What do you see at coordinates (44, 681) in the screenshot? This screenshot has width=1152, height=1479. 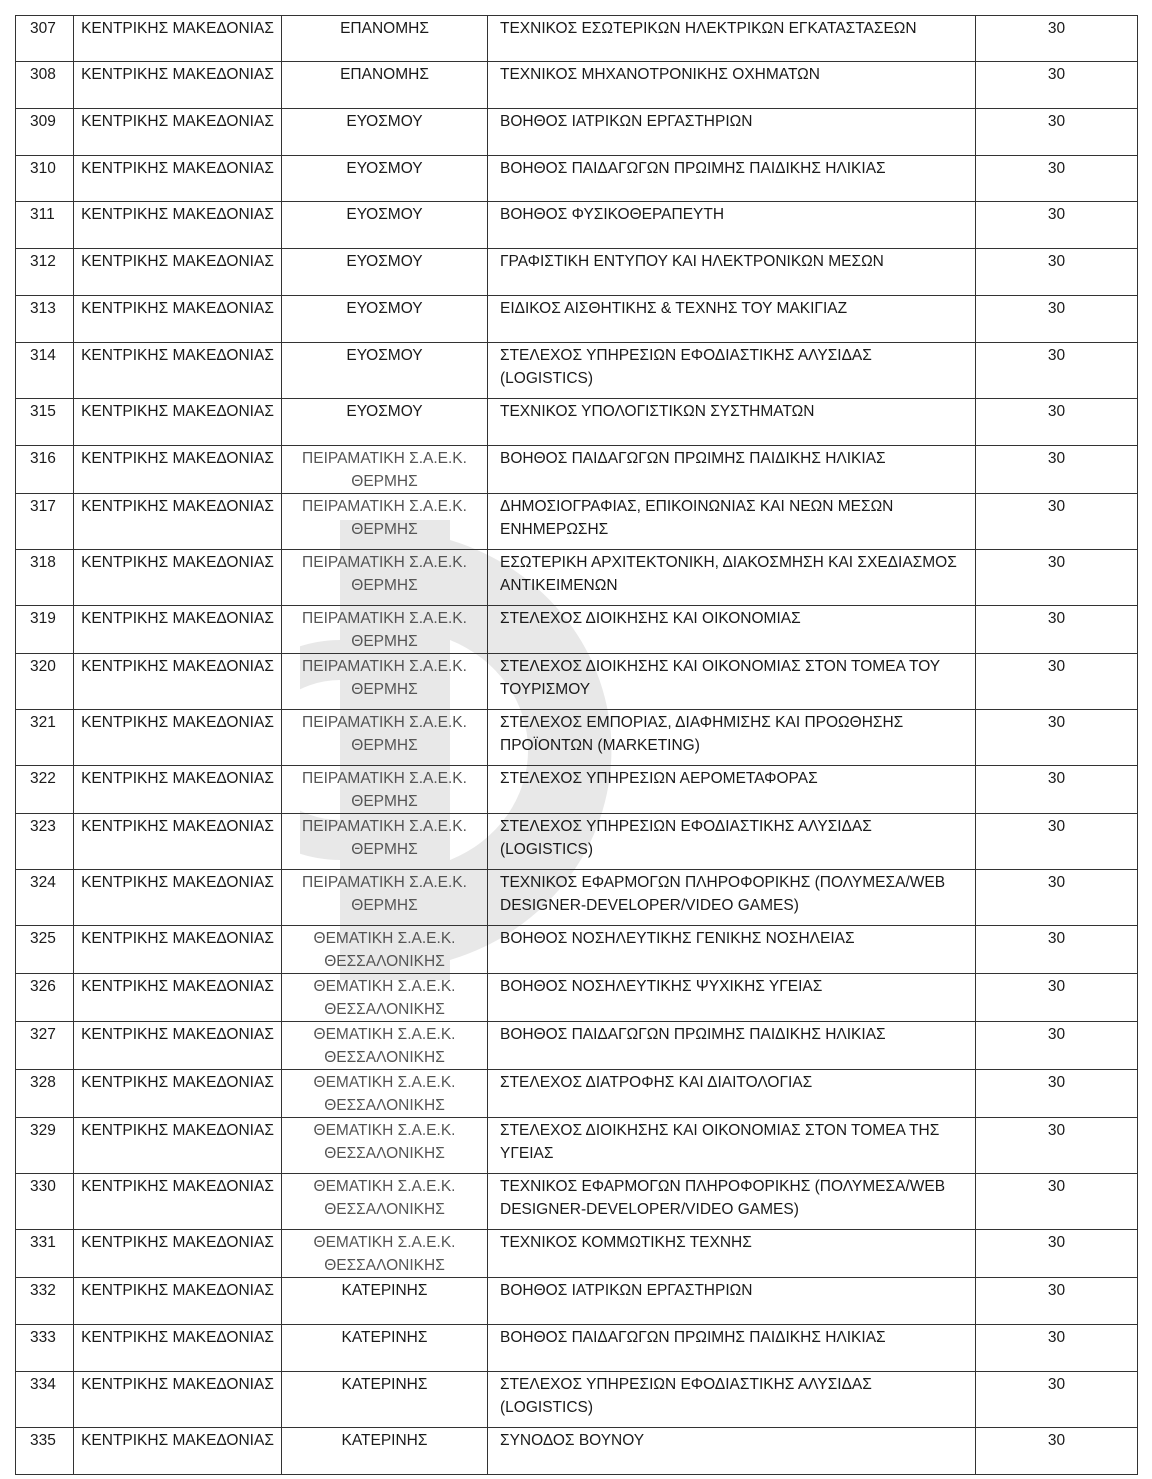 I see `row-number: 320` at bounding box center [44, 681].